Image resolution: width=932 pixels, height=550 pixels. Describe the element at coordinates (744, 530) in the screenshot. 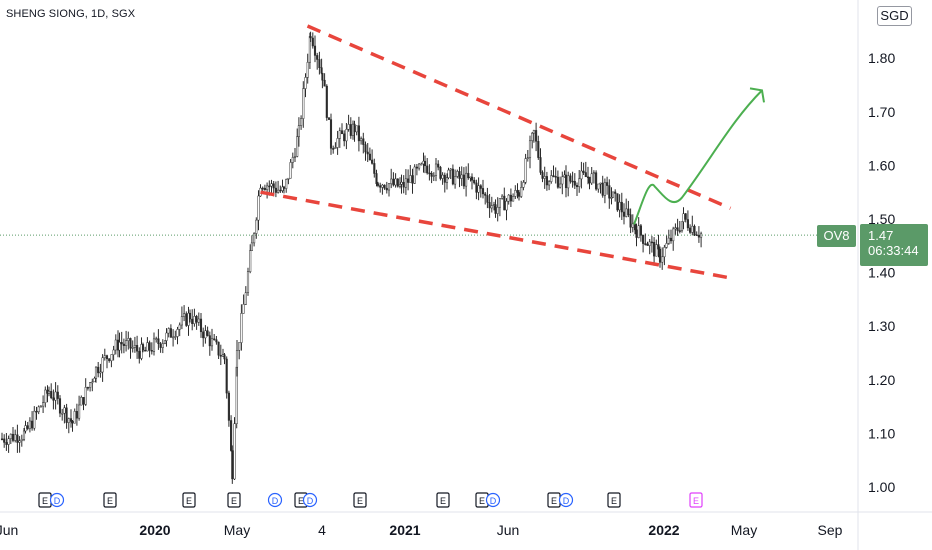

I see `x-tick-label: May` at that location.